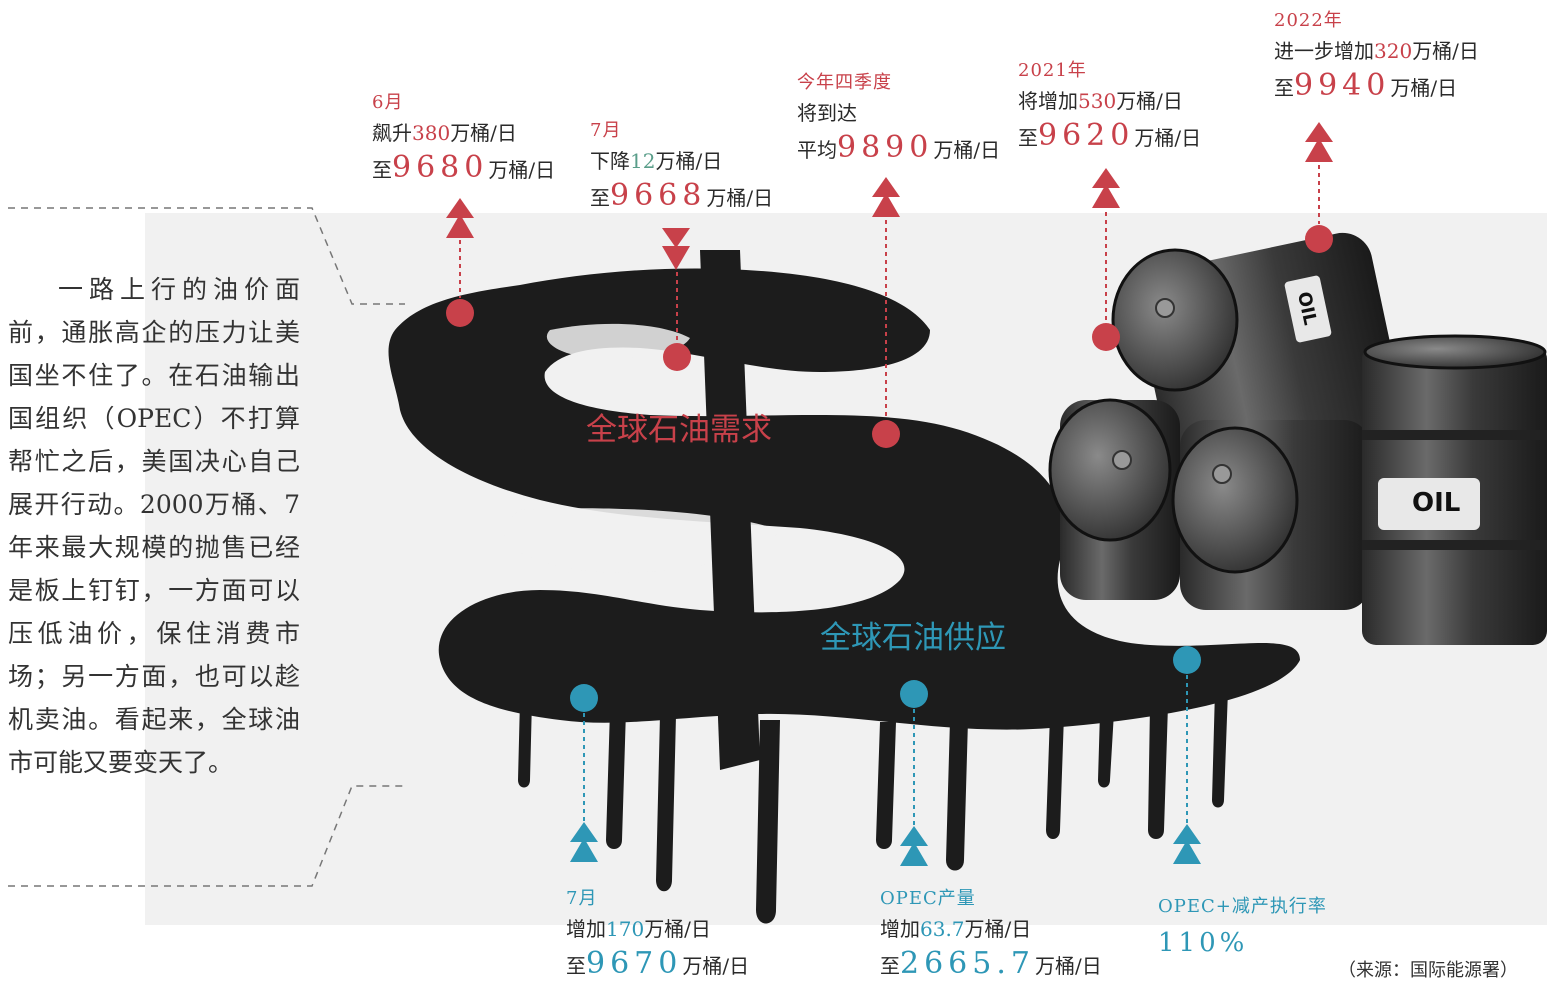  What do you see at coordinates (1052, 70) in the screenshot?
I see `callout-period: 2021年` at bounding box center [1052, 70].